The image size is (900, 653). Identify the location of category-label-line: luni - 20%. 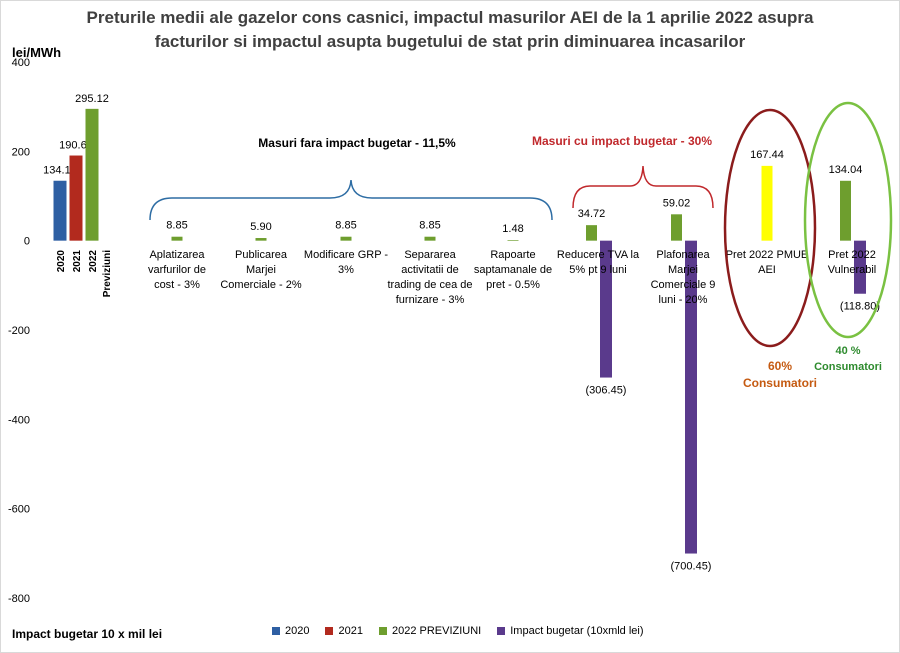
(683, 300).